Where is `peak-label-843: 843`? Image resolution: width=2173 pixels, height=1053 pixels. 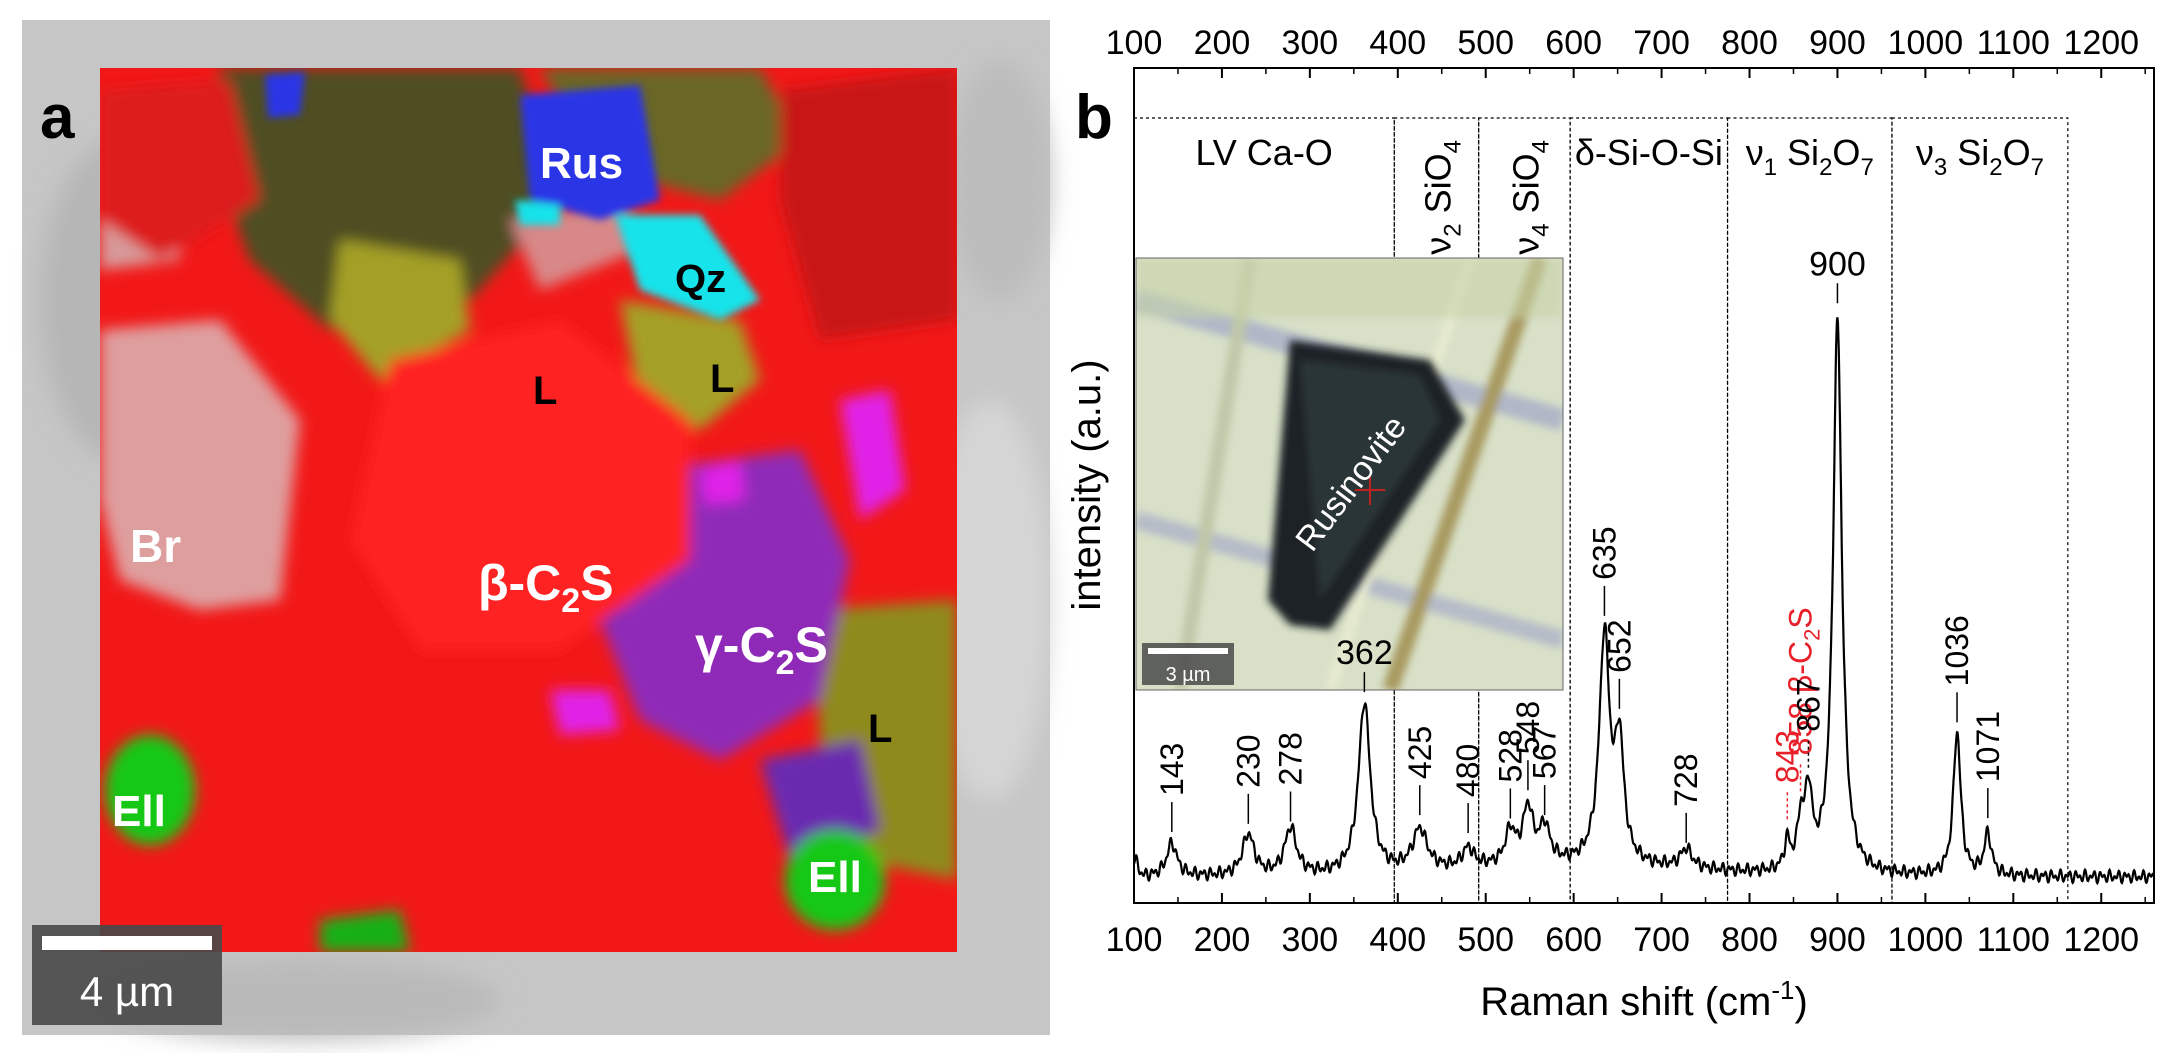 peak-label-843: 843 is located at coordinates (1787, 756).